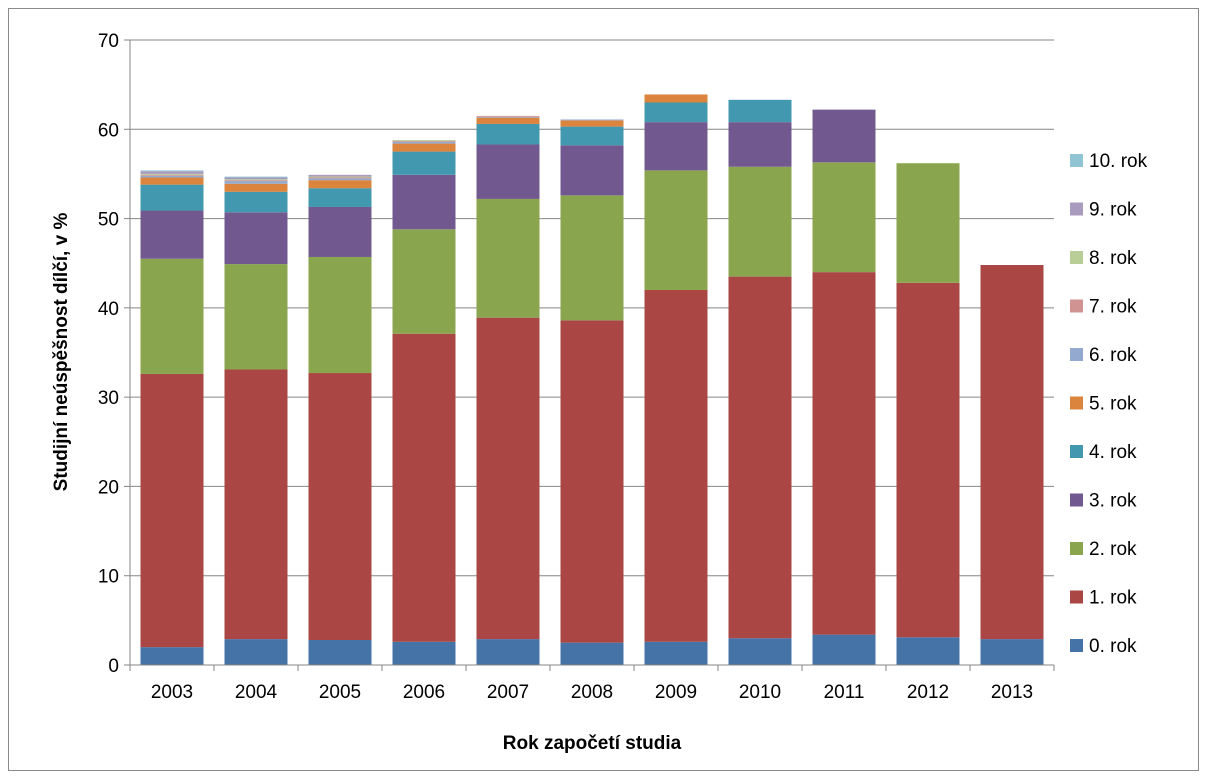 The width and height of the screenshot is (1208, 780). Describe the element at coordinates (1113, 210) in the screenshot. I see `legend-label: 9. rok` at that location.